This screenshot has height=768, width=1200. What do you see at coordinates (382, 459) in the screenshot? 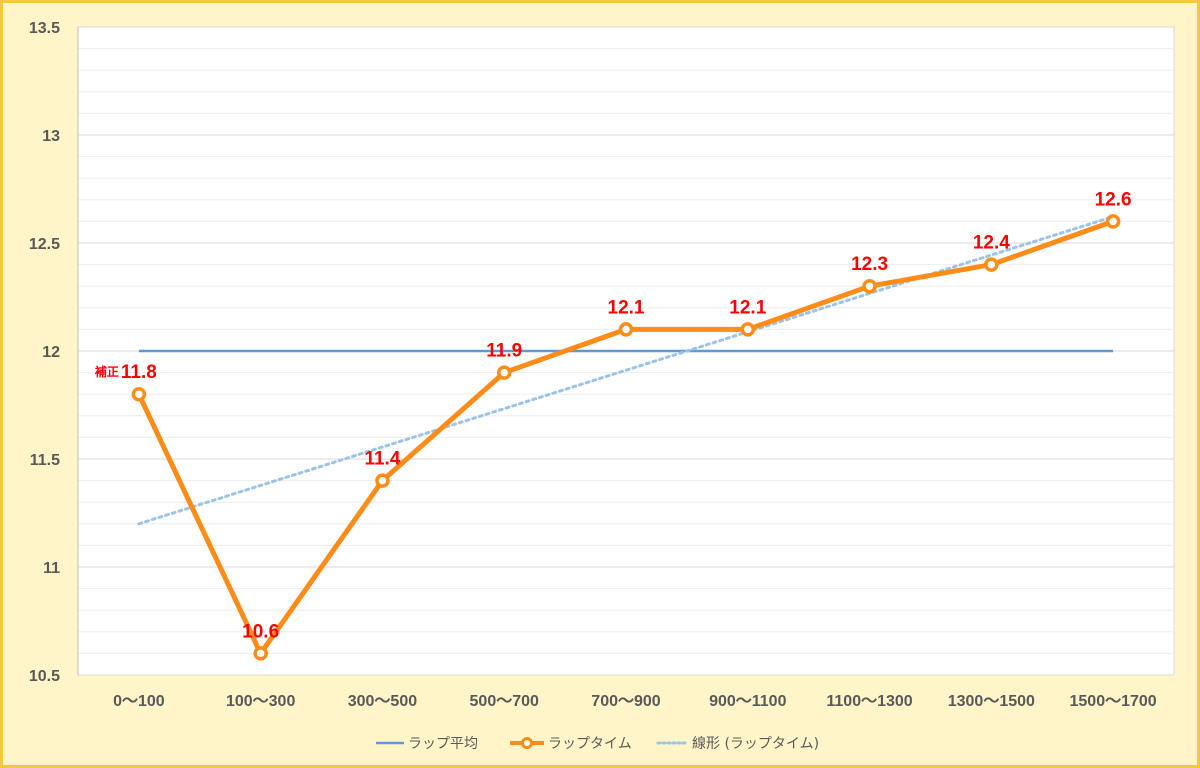
I see `data-label: 11.4` at bounding box center [382, 459].